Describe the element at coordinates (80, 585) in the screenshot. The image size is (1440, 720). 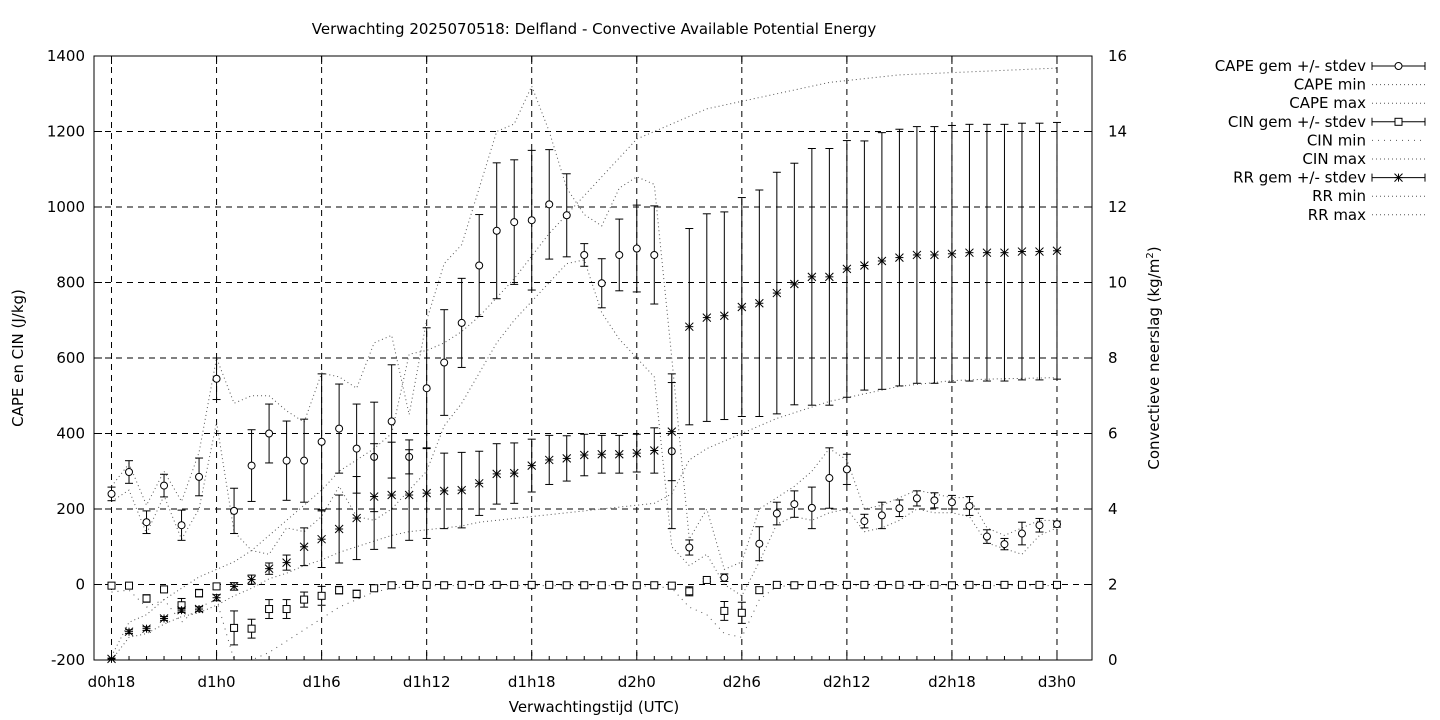
I see `y-tick-label: 0` at that location.